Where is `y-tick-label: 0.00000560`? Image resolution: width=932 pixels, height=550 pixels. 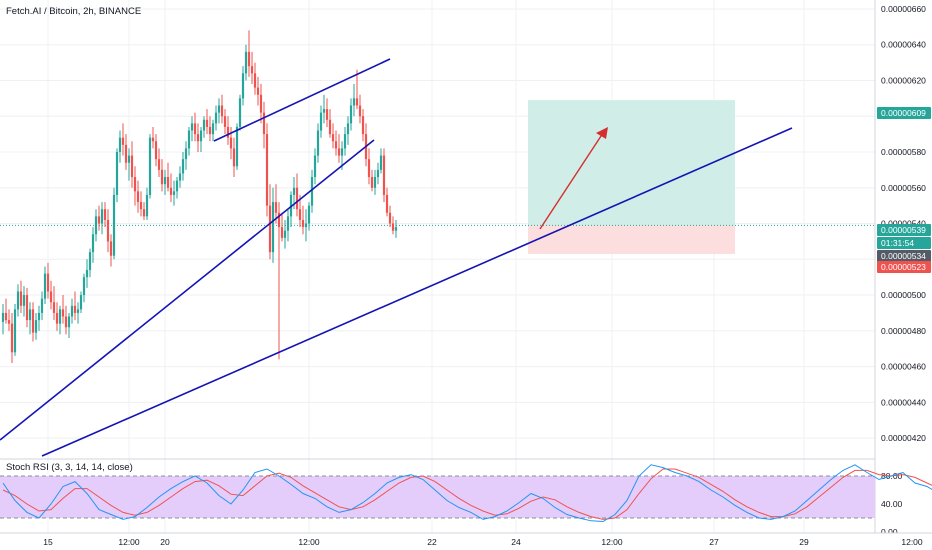
y-tick-label: 0.00000560 is located at coordinates (903, 188).